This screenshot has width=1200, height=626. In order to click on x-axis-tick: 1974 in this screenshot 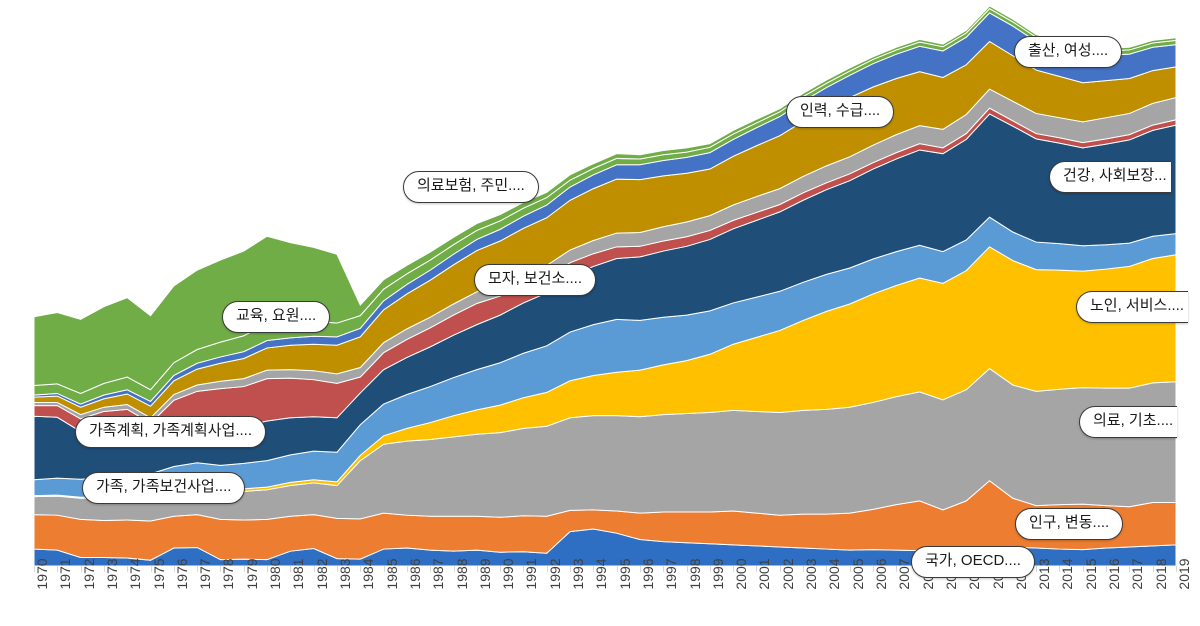, I will do `click(129, 592)`.